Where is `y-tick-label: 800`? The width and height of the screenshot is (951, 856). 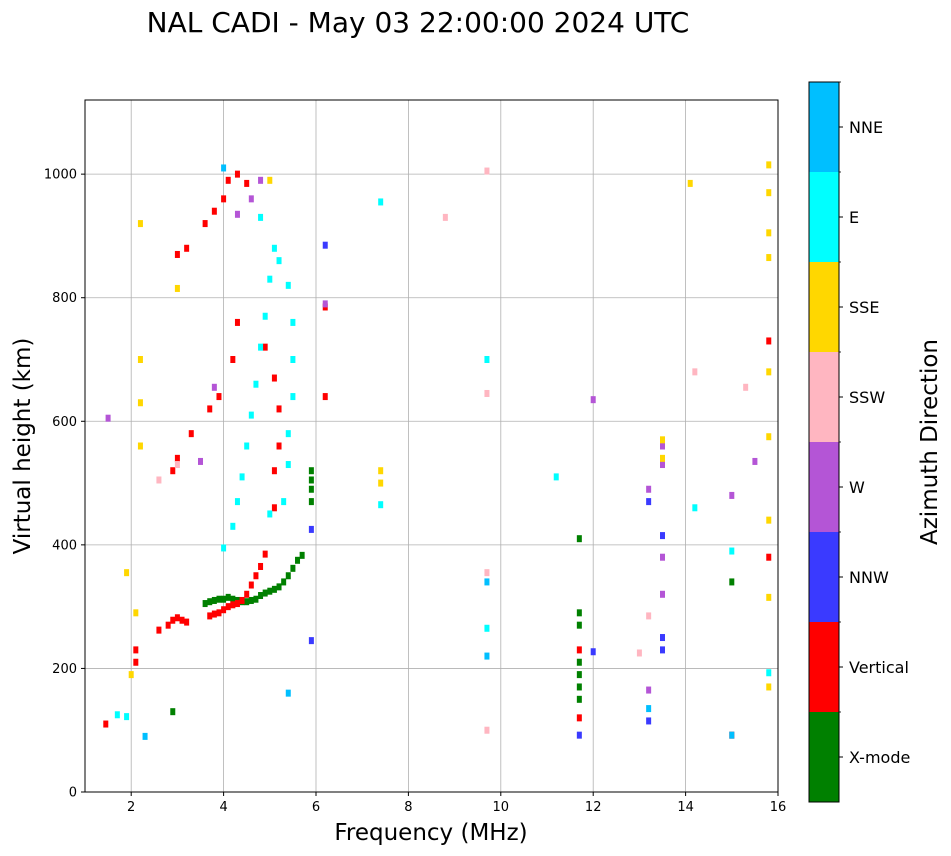 y-tick-label: 800 is located at coordinates (64, 298).